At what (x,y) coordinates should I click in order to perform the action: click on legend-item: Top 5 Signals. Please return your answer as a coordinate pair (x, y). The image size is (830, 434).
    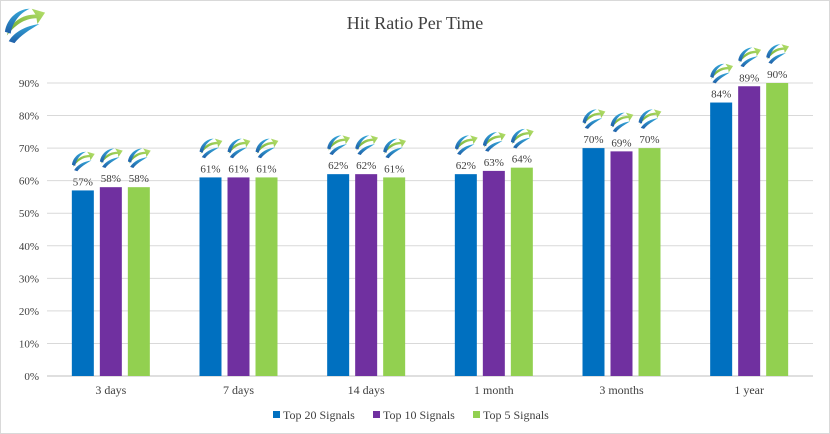
    Looking at the image, I should click on (511, 415).